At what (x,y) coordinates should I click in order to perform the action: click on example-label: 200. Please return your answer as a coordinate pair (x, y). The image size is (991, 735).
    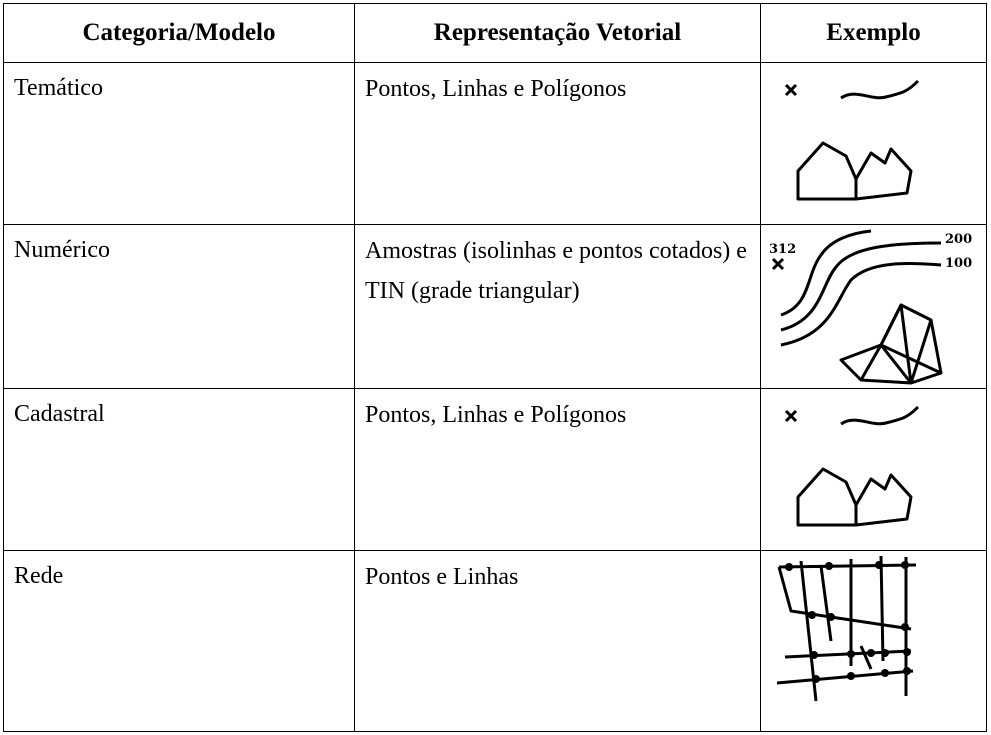
    Looking at the image, I should click on (958, 239).